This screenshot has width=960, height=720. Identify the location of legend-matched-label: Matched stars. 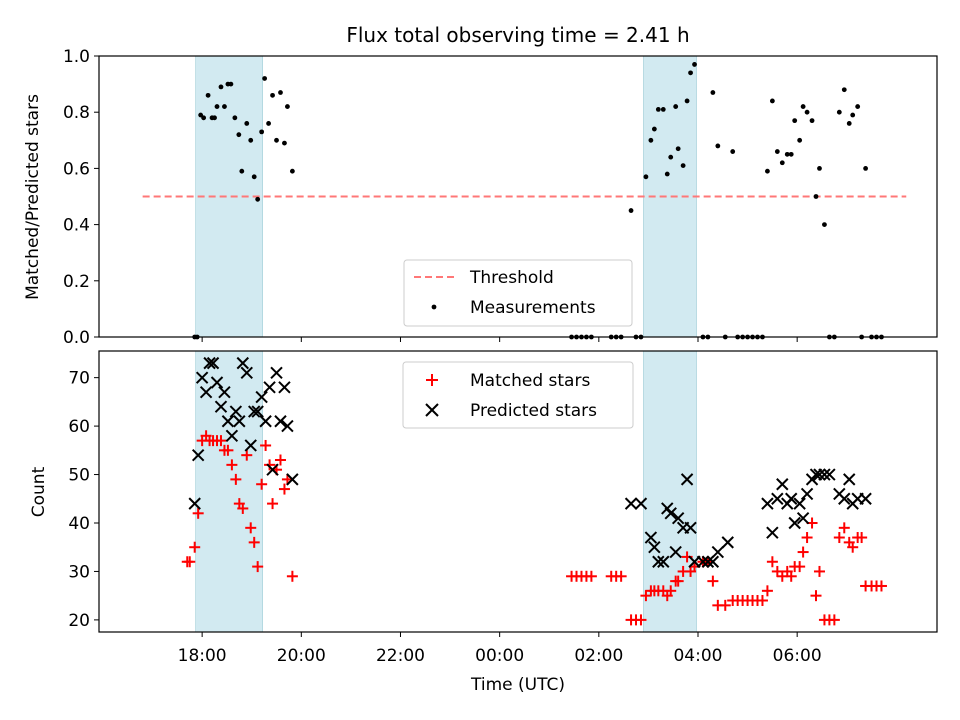
(530, 381).